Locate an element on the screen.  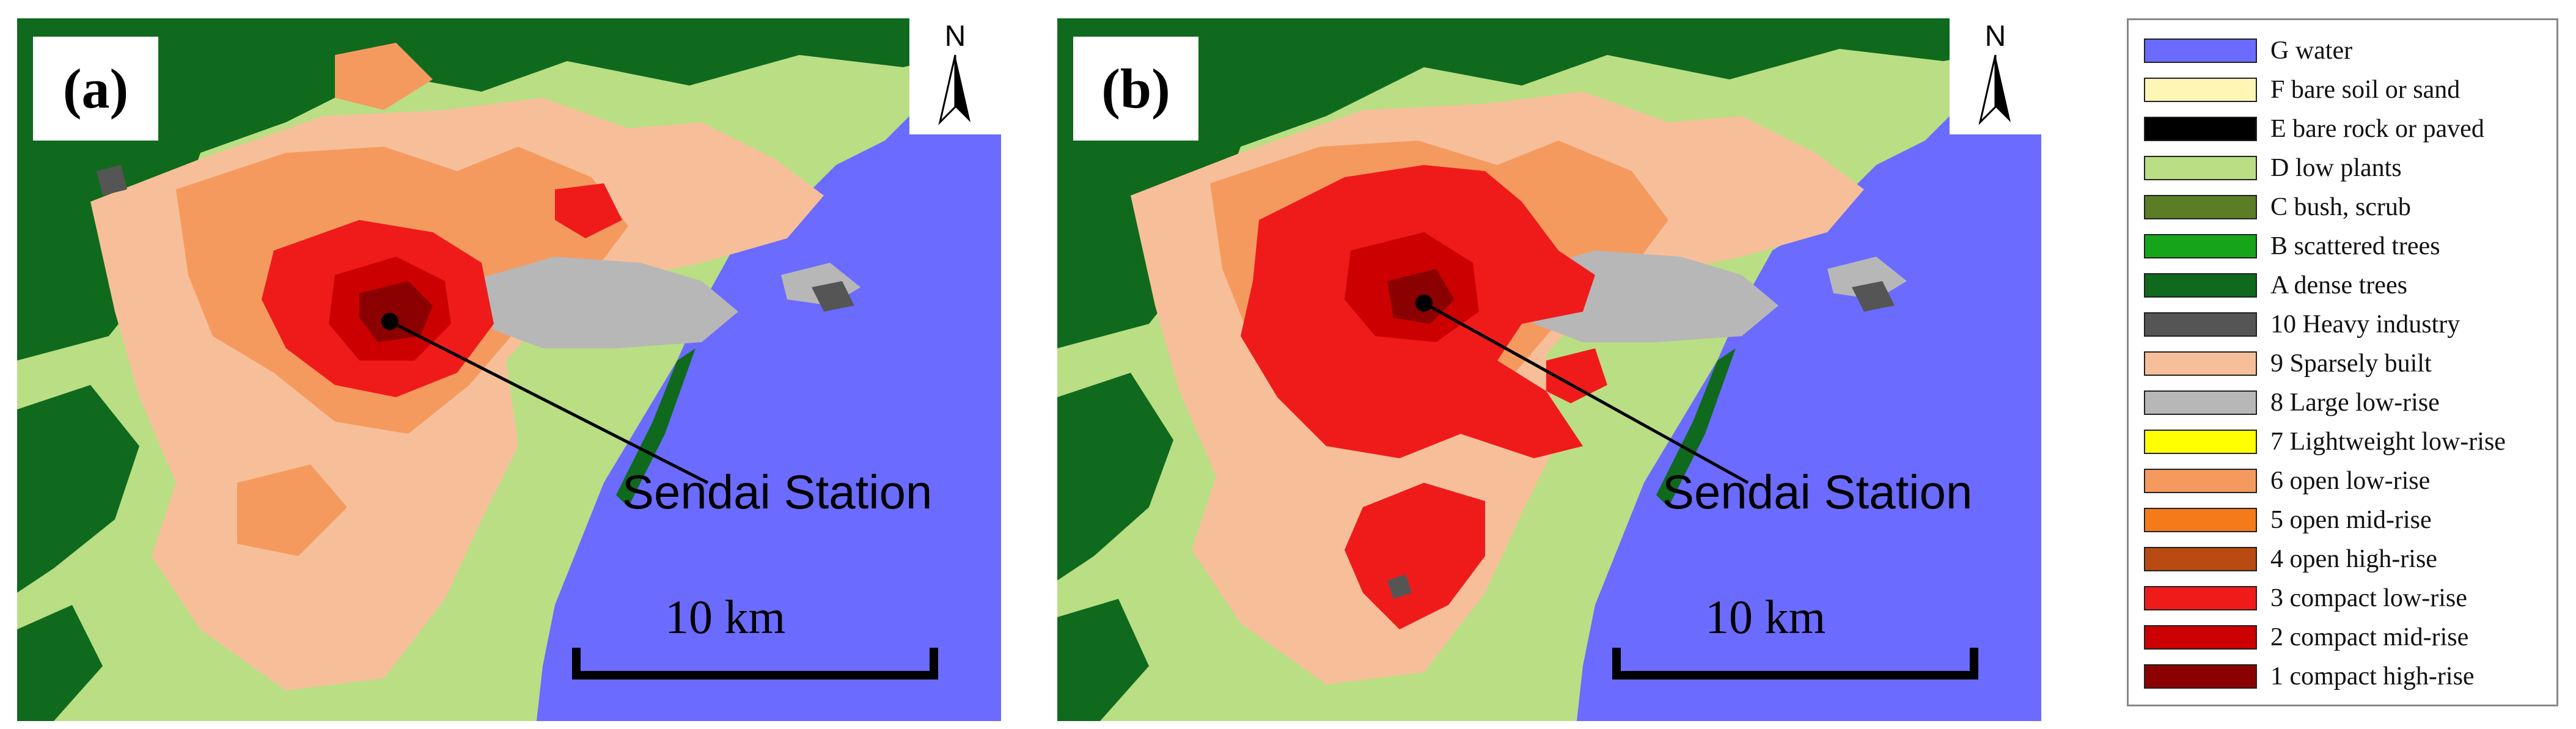
legend-item: 6 open low-rise is located at coordinates (2279, 480).